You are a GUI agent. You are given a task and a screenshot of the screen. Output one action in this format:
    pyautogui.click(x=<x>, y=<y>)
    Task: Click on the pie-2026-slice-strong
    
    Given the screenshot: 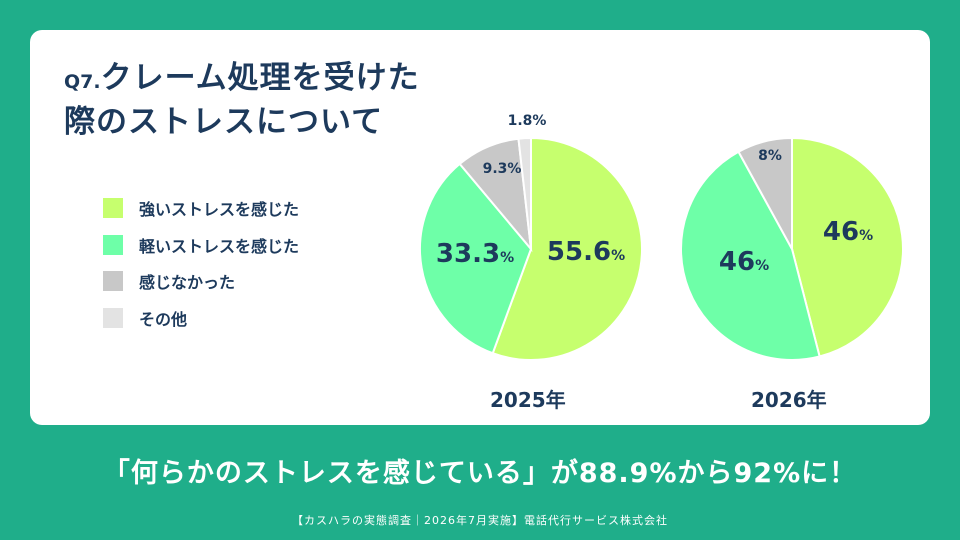 What is the action you would take?
    pyautogui.click(x=847, y=247)
    